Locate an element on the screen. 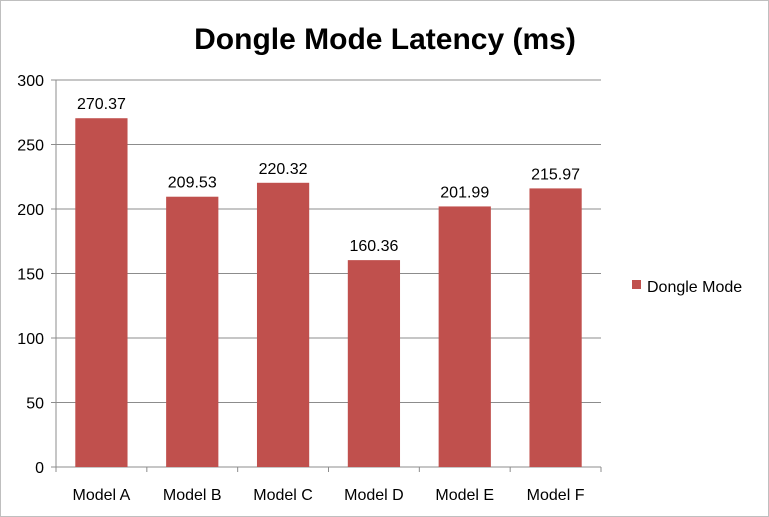  x-tick-label: Model D is located at coordinates (374, 495).